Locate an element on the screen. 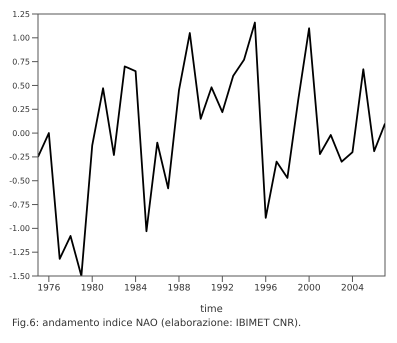  x-tick-label: 2004 is located at coordinates (352, 288).